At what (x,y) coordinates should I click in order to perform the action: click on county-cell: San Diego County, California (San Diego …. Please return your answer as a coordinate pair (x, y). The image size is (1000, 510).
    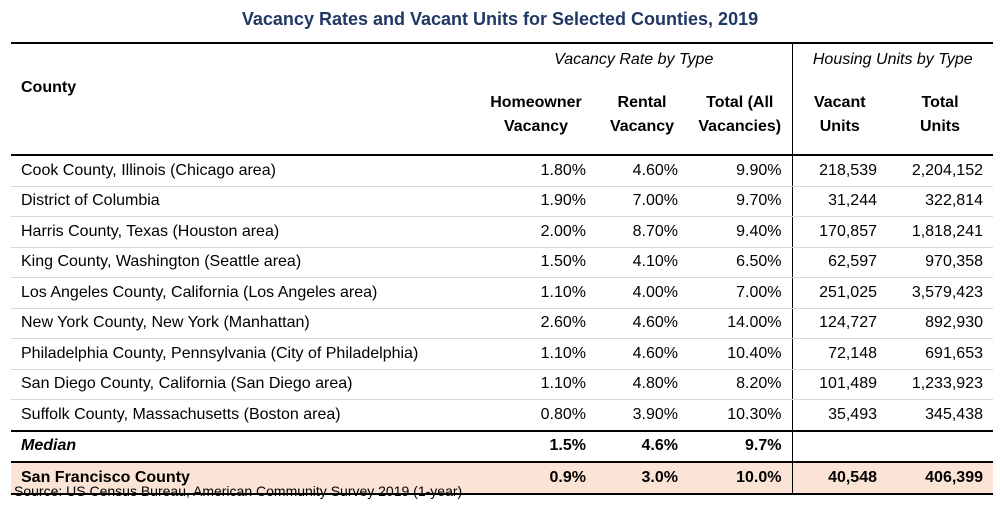
    Looking at the image, I should click on (243, 384).